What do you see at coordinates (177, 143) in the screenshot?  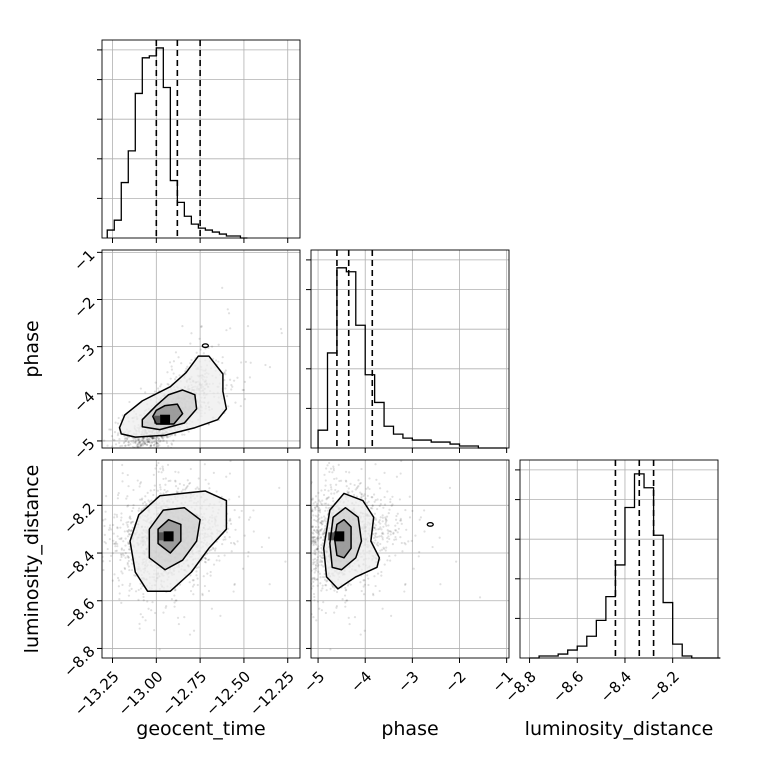 I see `hist-geocent_time` at bounding box center [177, 143].